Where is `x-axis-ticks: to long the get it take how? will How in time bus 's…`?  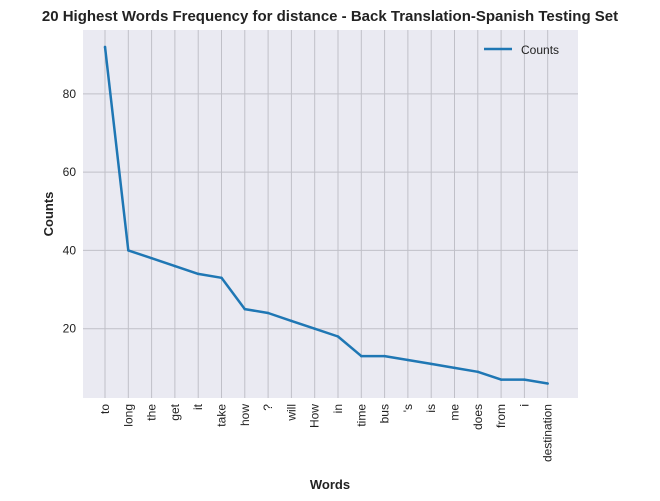
x-axis-ticks: to long the get it take how? will How in time bus 's… is located at coordinates (326, 432).